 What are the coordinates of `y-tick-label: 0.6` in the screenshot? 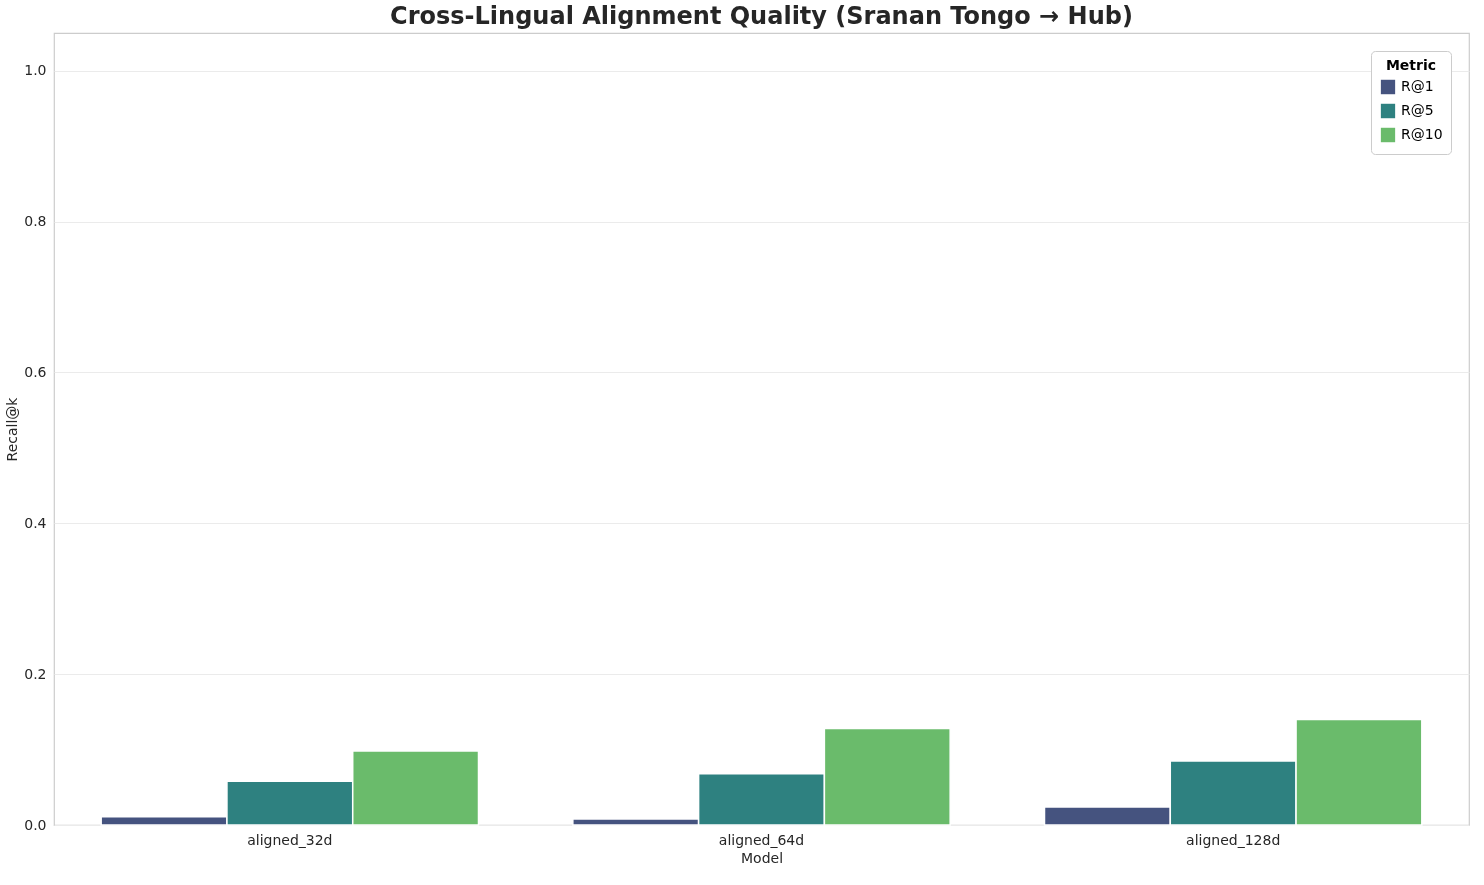 It's located at (35, 371).